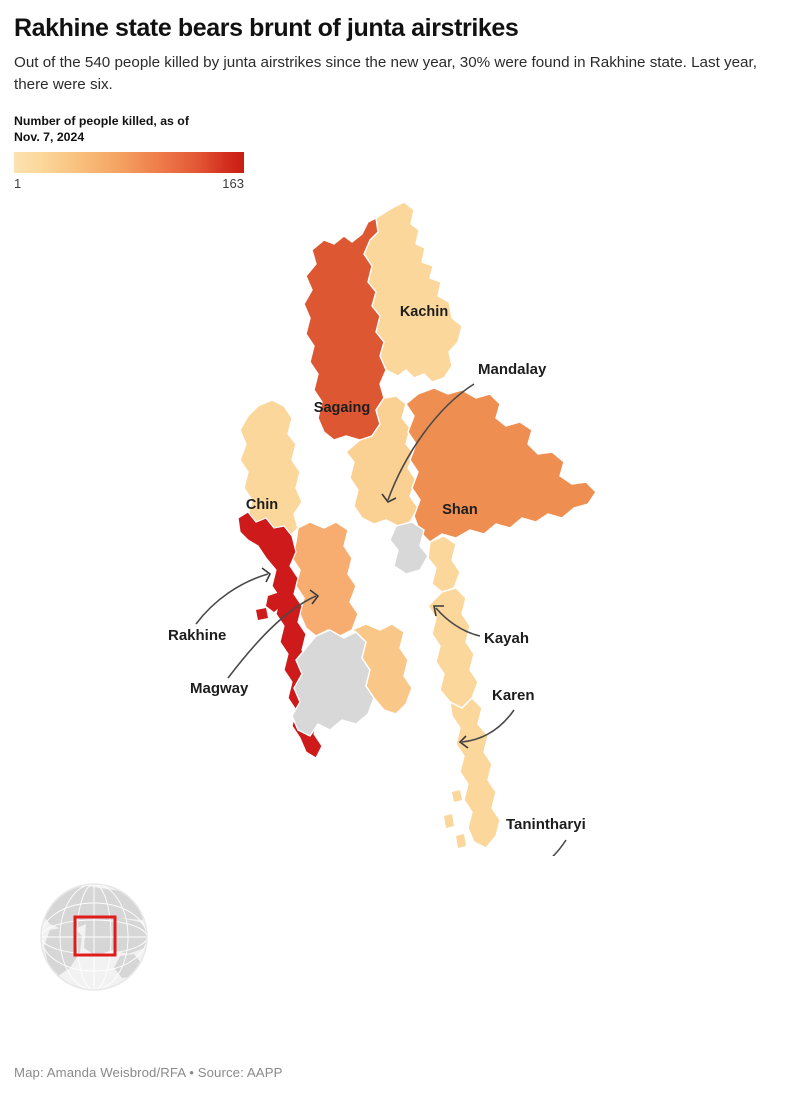 The height and width of the screenshot is (1099, 800). Describe the element at coordinates (266, 575) in the screenshot. I see `arrowhead-rakhine` at that location.